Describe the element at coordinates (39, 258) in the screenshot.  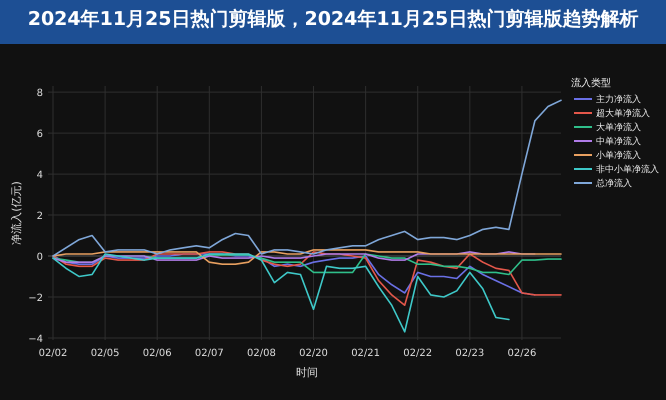
I see `y-tick-label: 0` at that location.